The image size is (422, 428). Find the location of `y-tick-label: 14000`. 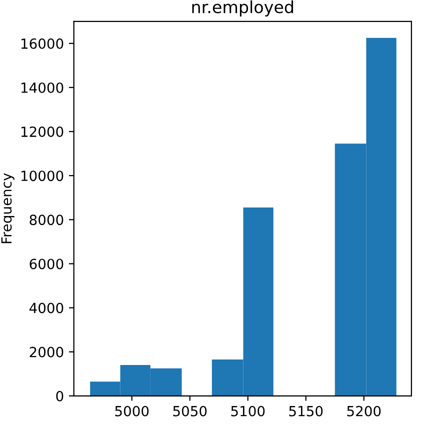

y-tick-label: 14000 is located at coordinates (42, 87).